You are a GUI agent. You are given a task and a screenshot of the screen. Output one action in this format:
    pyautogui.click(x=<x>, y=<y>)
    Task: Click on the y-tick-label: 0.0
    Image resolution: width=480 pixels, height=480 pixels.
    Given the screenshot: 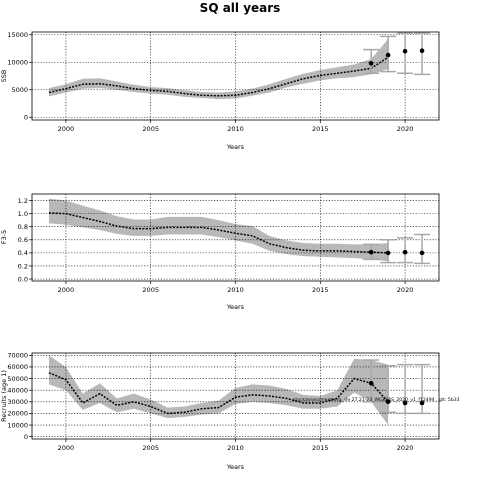 What is the action you would take?
    pyautogui.click(x=23, y=279)
    